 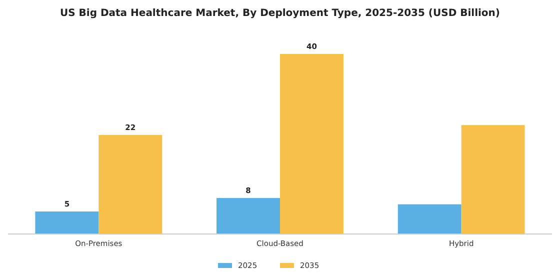 What do you see at coordinates (280, 13) in the screenshot?
I see `chart-title: US Big Data Healthcare Market, By Deployment Type, 2025-2035 (USD Billion)` at bounding box center [280, 13].